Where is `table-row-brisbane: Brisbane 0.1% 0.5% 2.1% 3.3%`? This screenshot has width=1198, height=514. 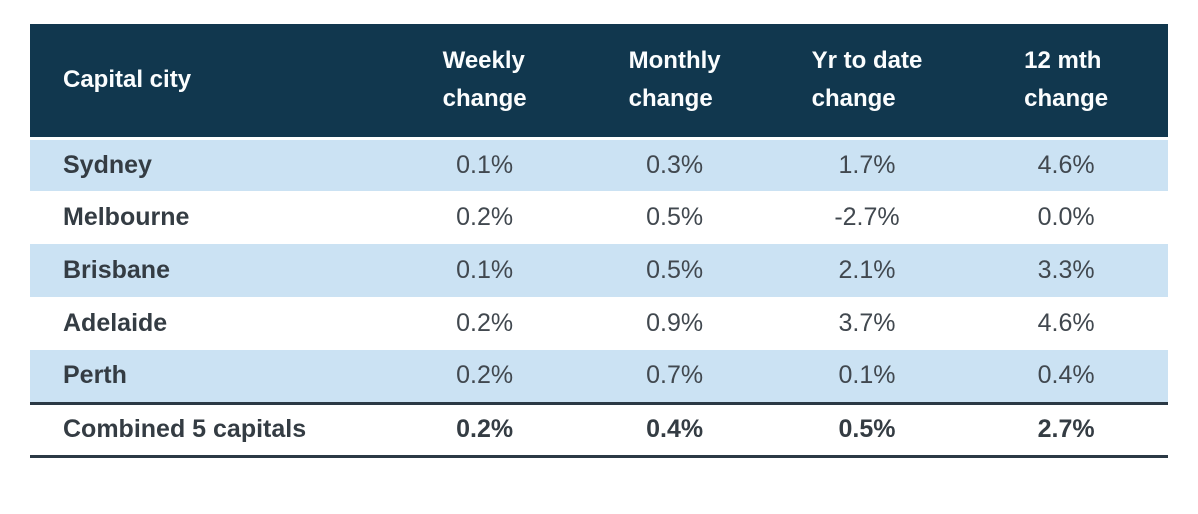
table-row-brisbane: Brisbane 0.1% 0.5% 2.1% 3.3% is located at coordinates (599, 270).